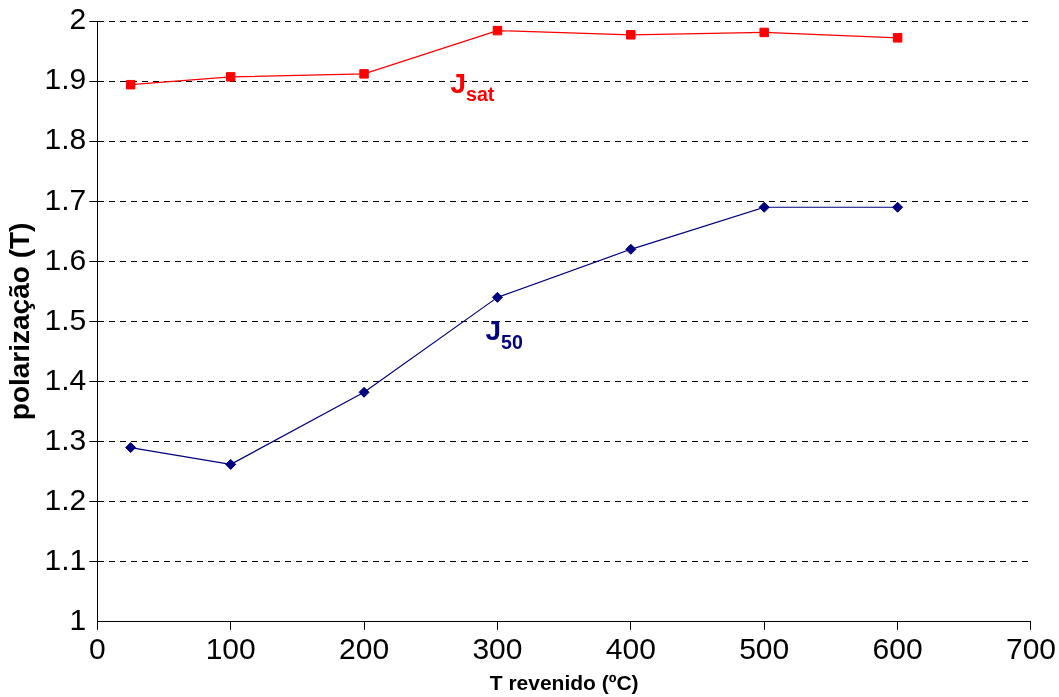  I want to click on x-tick-label: 200, so click(364, 649).